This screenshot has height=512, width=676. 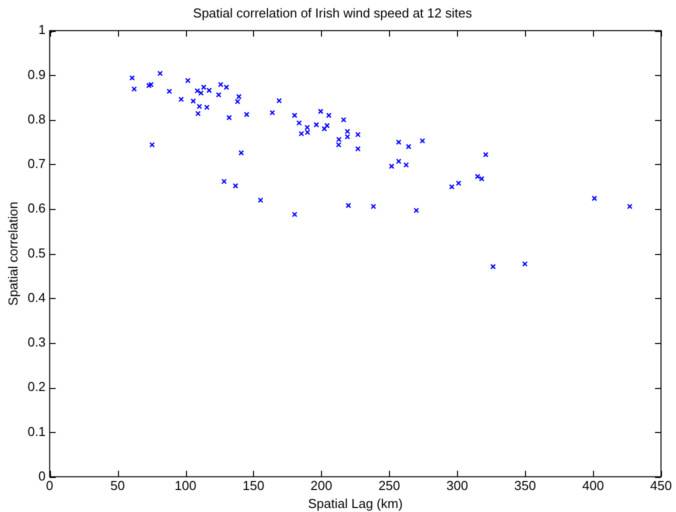 I want to click on x-tick-label: 150, so click(x=253, y=486).